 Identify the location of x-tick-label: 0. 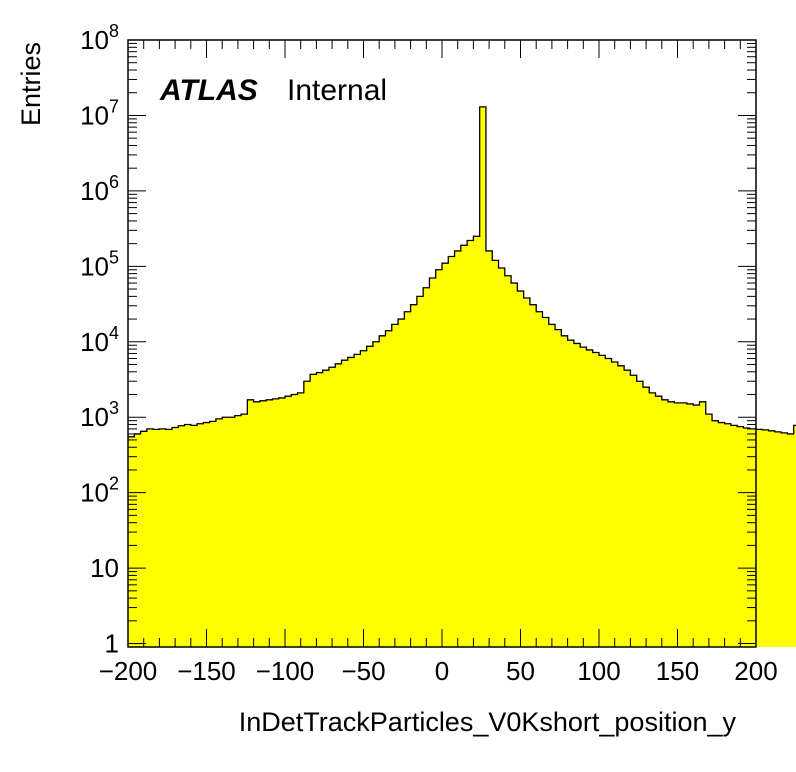
(442, 671).